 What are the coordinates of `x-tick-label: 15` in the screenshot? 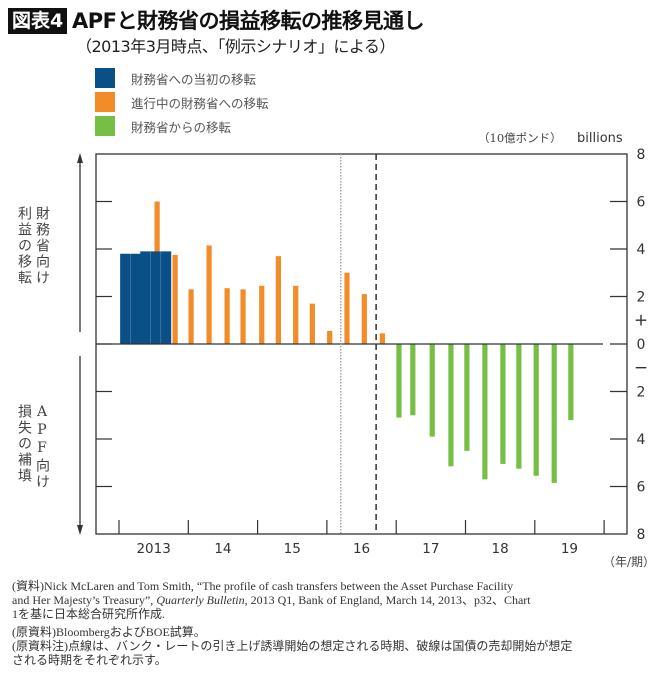 It's located at (292, 549).